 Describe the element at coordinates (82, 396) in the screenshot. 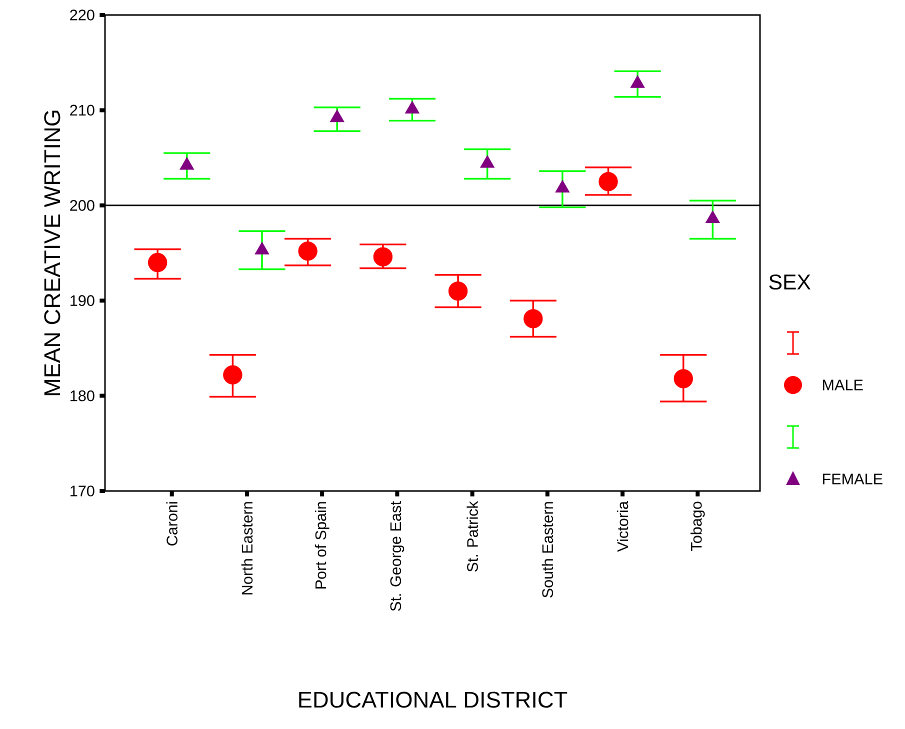

I see `y-tick-label: 180` at that location.